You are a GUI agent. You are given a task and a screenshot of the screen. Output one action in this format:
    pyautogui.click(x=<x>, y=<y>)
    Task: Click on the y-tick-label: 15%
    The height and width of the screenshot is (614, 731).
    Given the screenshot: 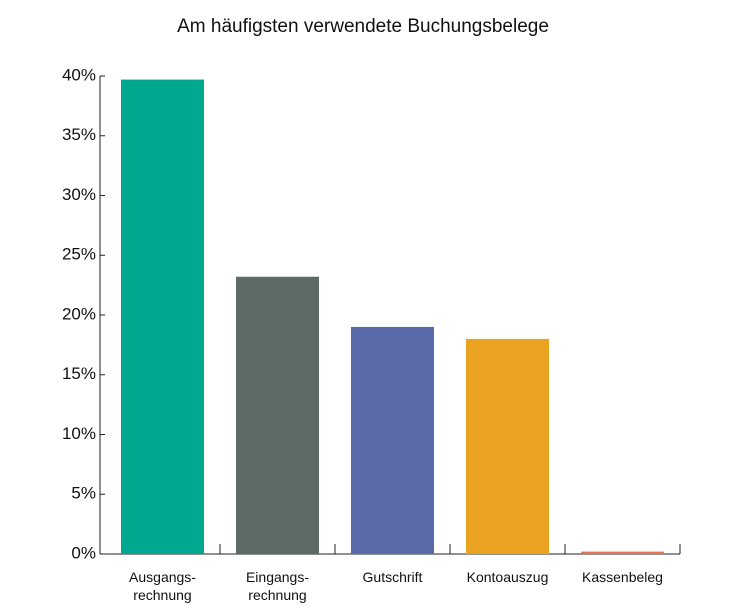 What is the action you would take?
    pyautogui.click(x=79, y=373)
    